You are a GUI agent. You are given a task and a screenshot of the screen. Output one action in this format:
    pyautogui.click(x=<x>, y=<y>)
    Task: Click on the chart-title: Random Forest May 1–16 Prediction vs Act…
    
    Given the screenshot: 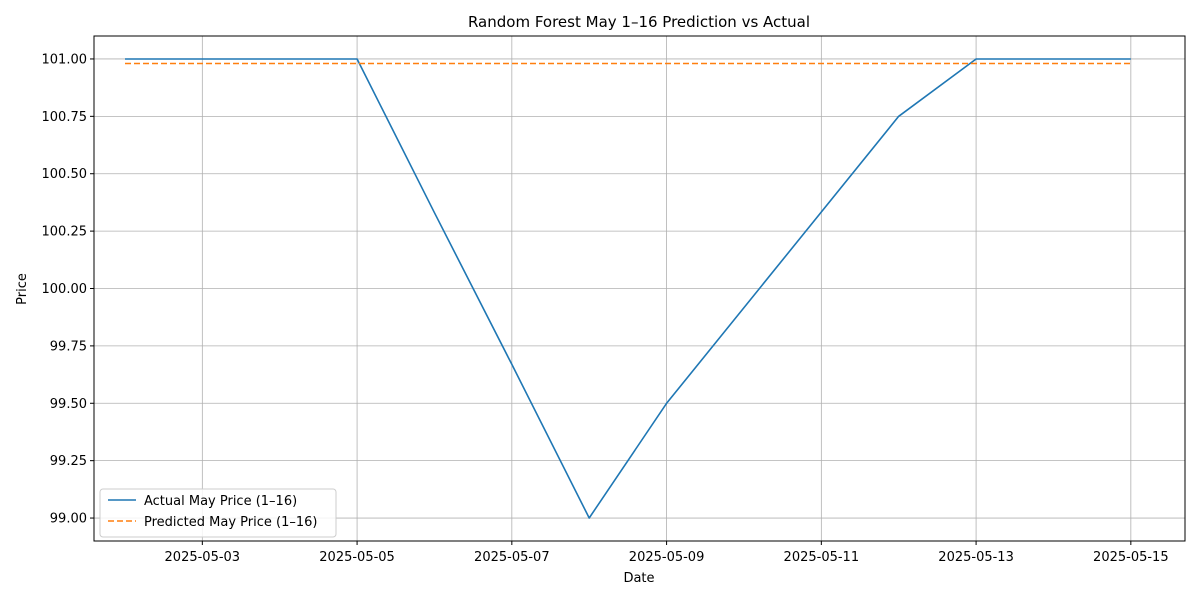 What is the action you would take?
    pyautogui.click(x=639, y=22)
    